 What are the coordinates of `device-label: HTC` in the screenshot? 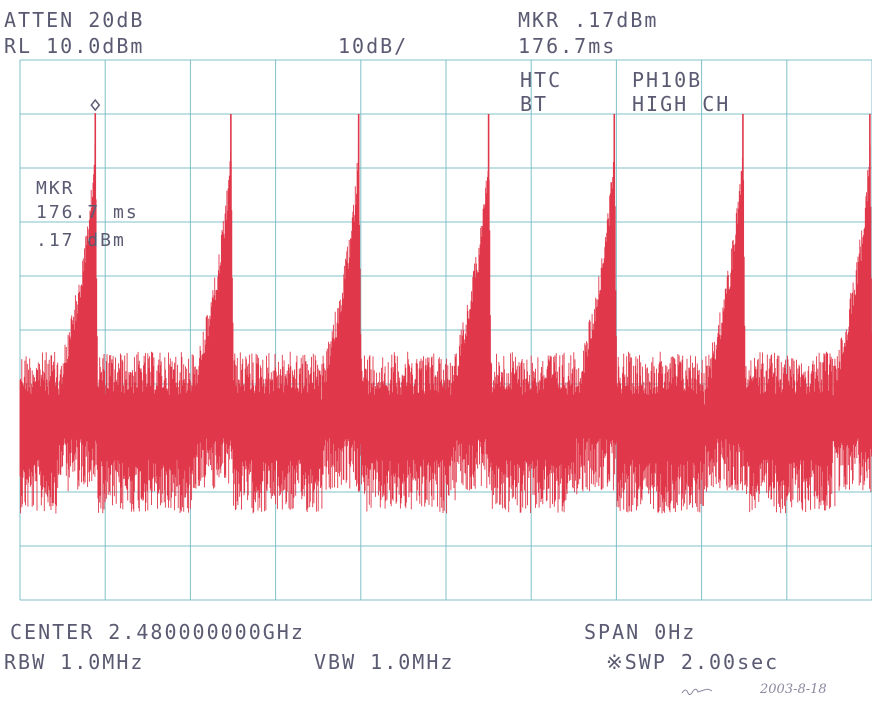 It's located at (541, 80).